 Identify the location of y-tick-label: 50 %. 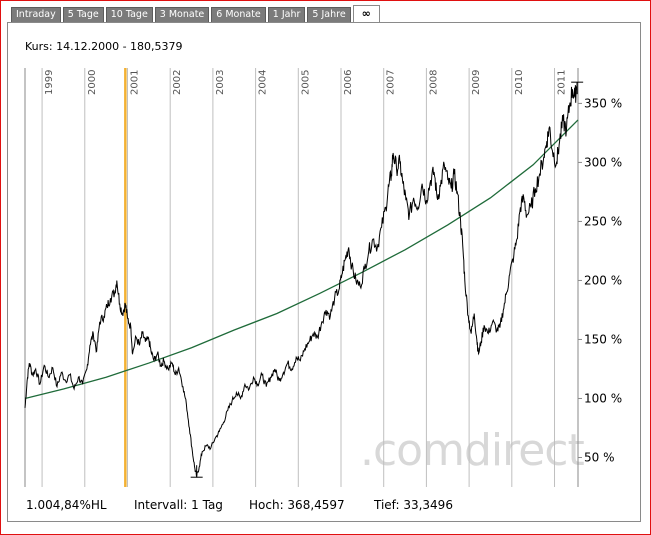
(599, 457).